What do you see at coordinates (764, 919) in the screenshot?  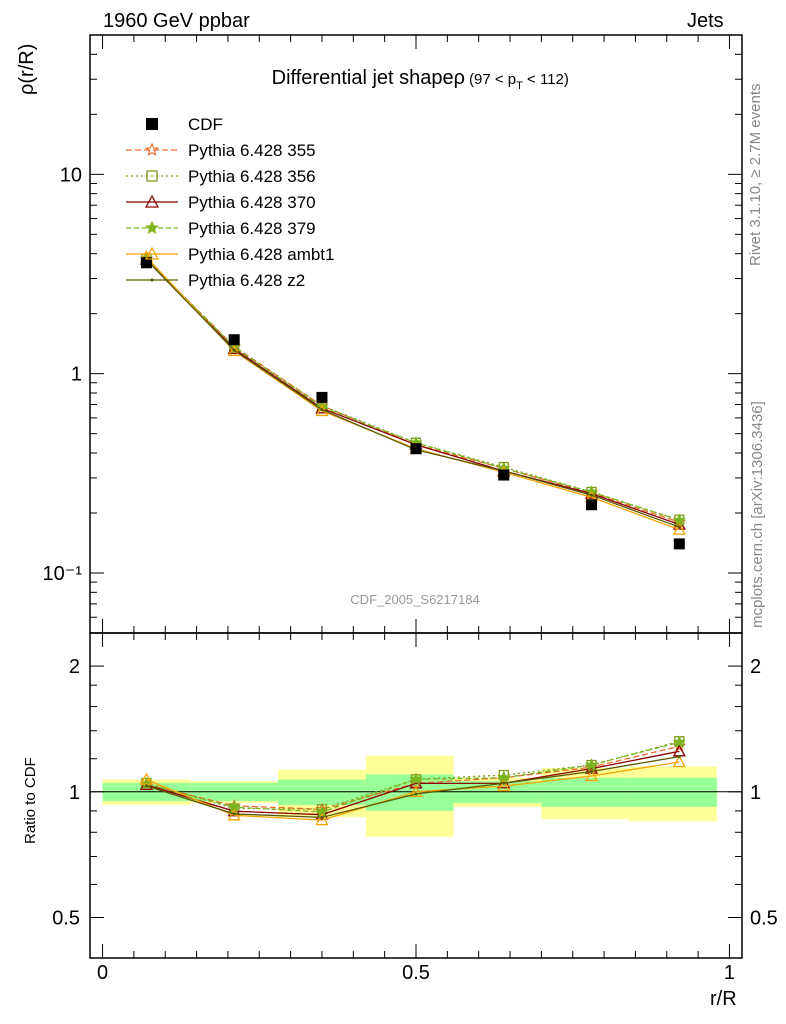 I see `ratio-y-tick-label-right: 0.5` at bounding box center [764, 919].